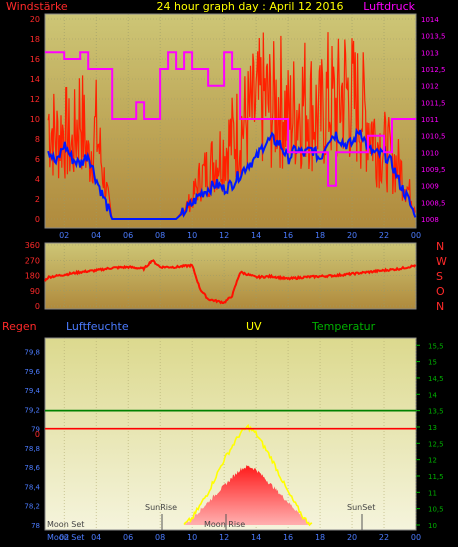 This screenshot has width=458, height=547. I want to click on rain-value-label: 0, so click(37, 434).